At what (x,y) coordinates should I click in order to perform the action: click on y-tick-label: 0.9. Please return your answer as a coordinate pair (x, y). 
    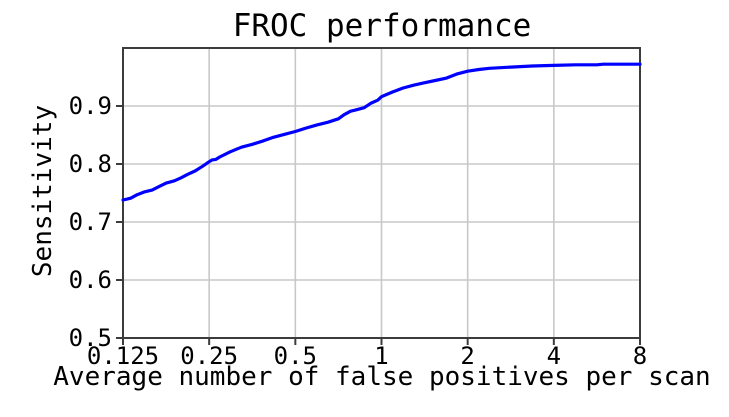
    Looking at the image, I should click on (90, 106).